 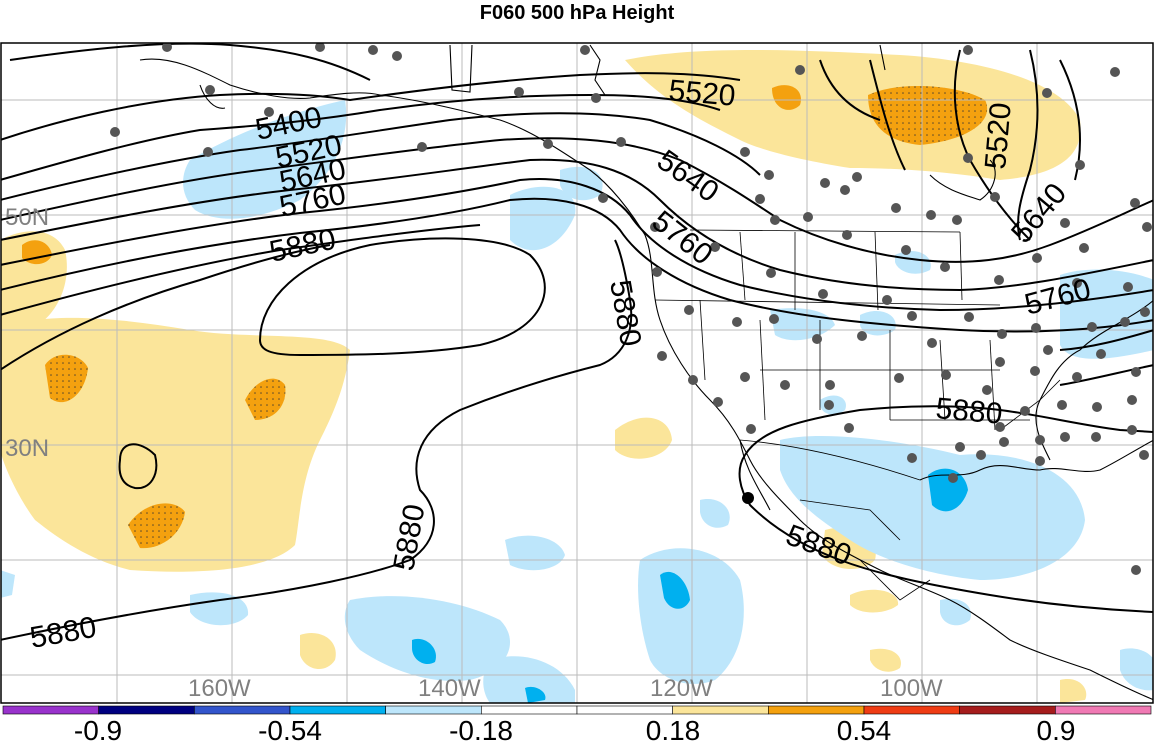 What do you see at coordinates (673, 728) in the screenshot?
I see `colorbar-label: 0.18` at bounding box center [673, 728].